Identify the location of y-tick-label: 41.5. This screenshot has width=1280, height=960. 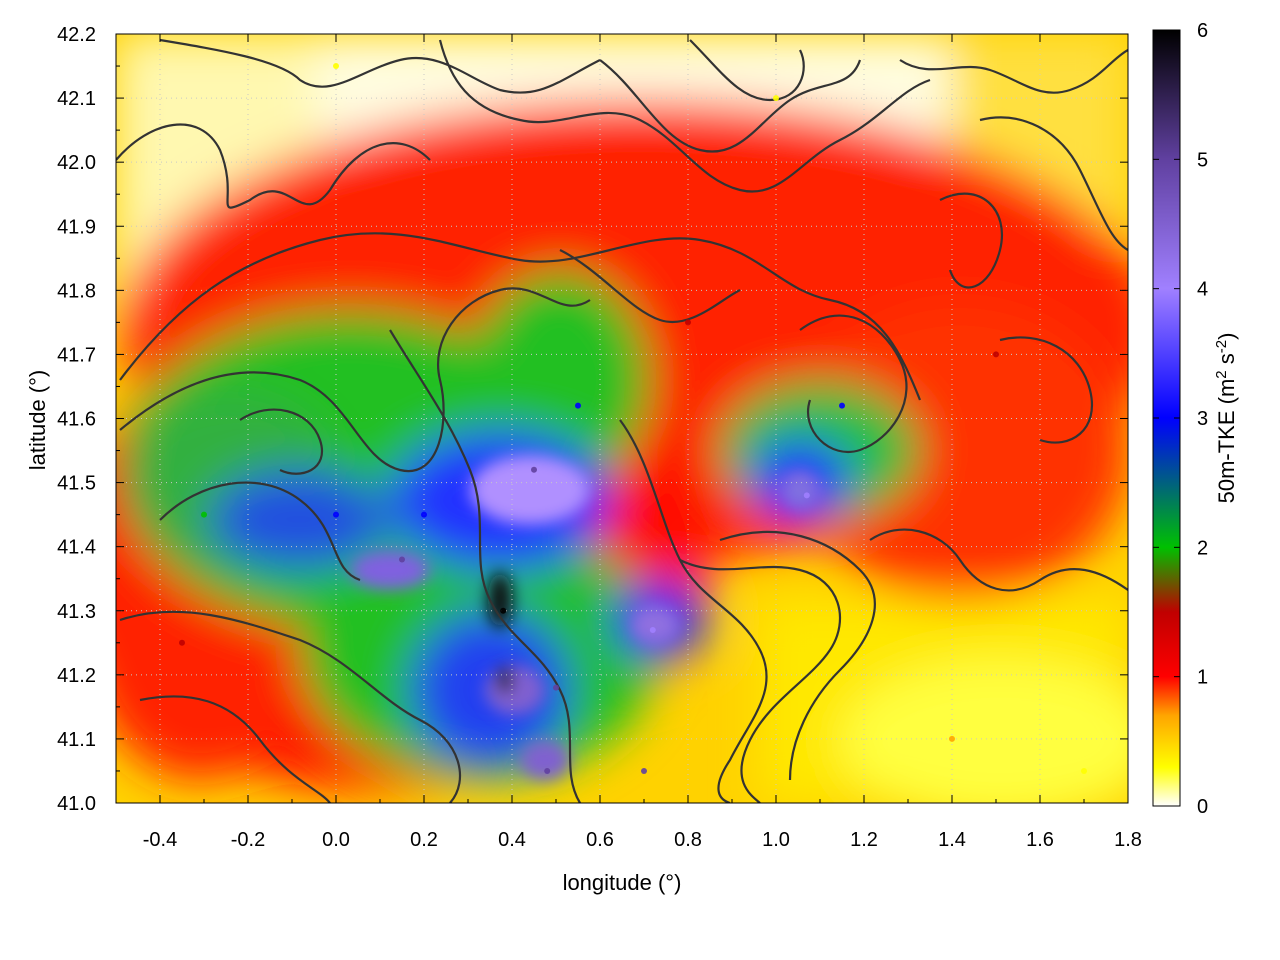
(76, 484).